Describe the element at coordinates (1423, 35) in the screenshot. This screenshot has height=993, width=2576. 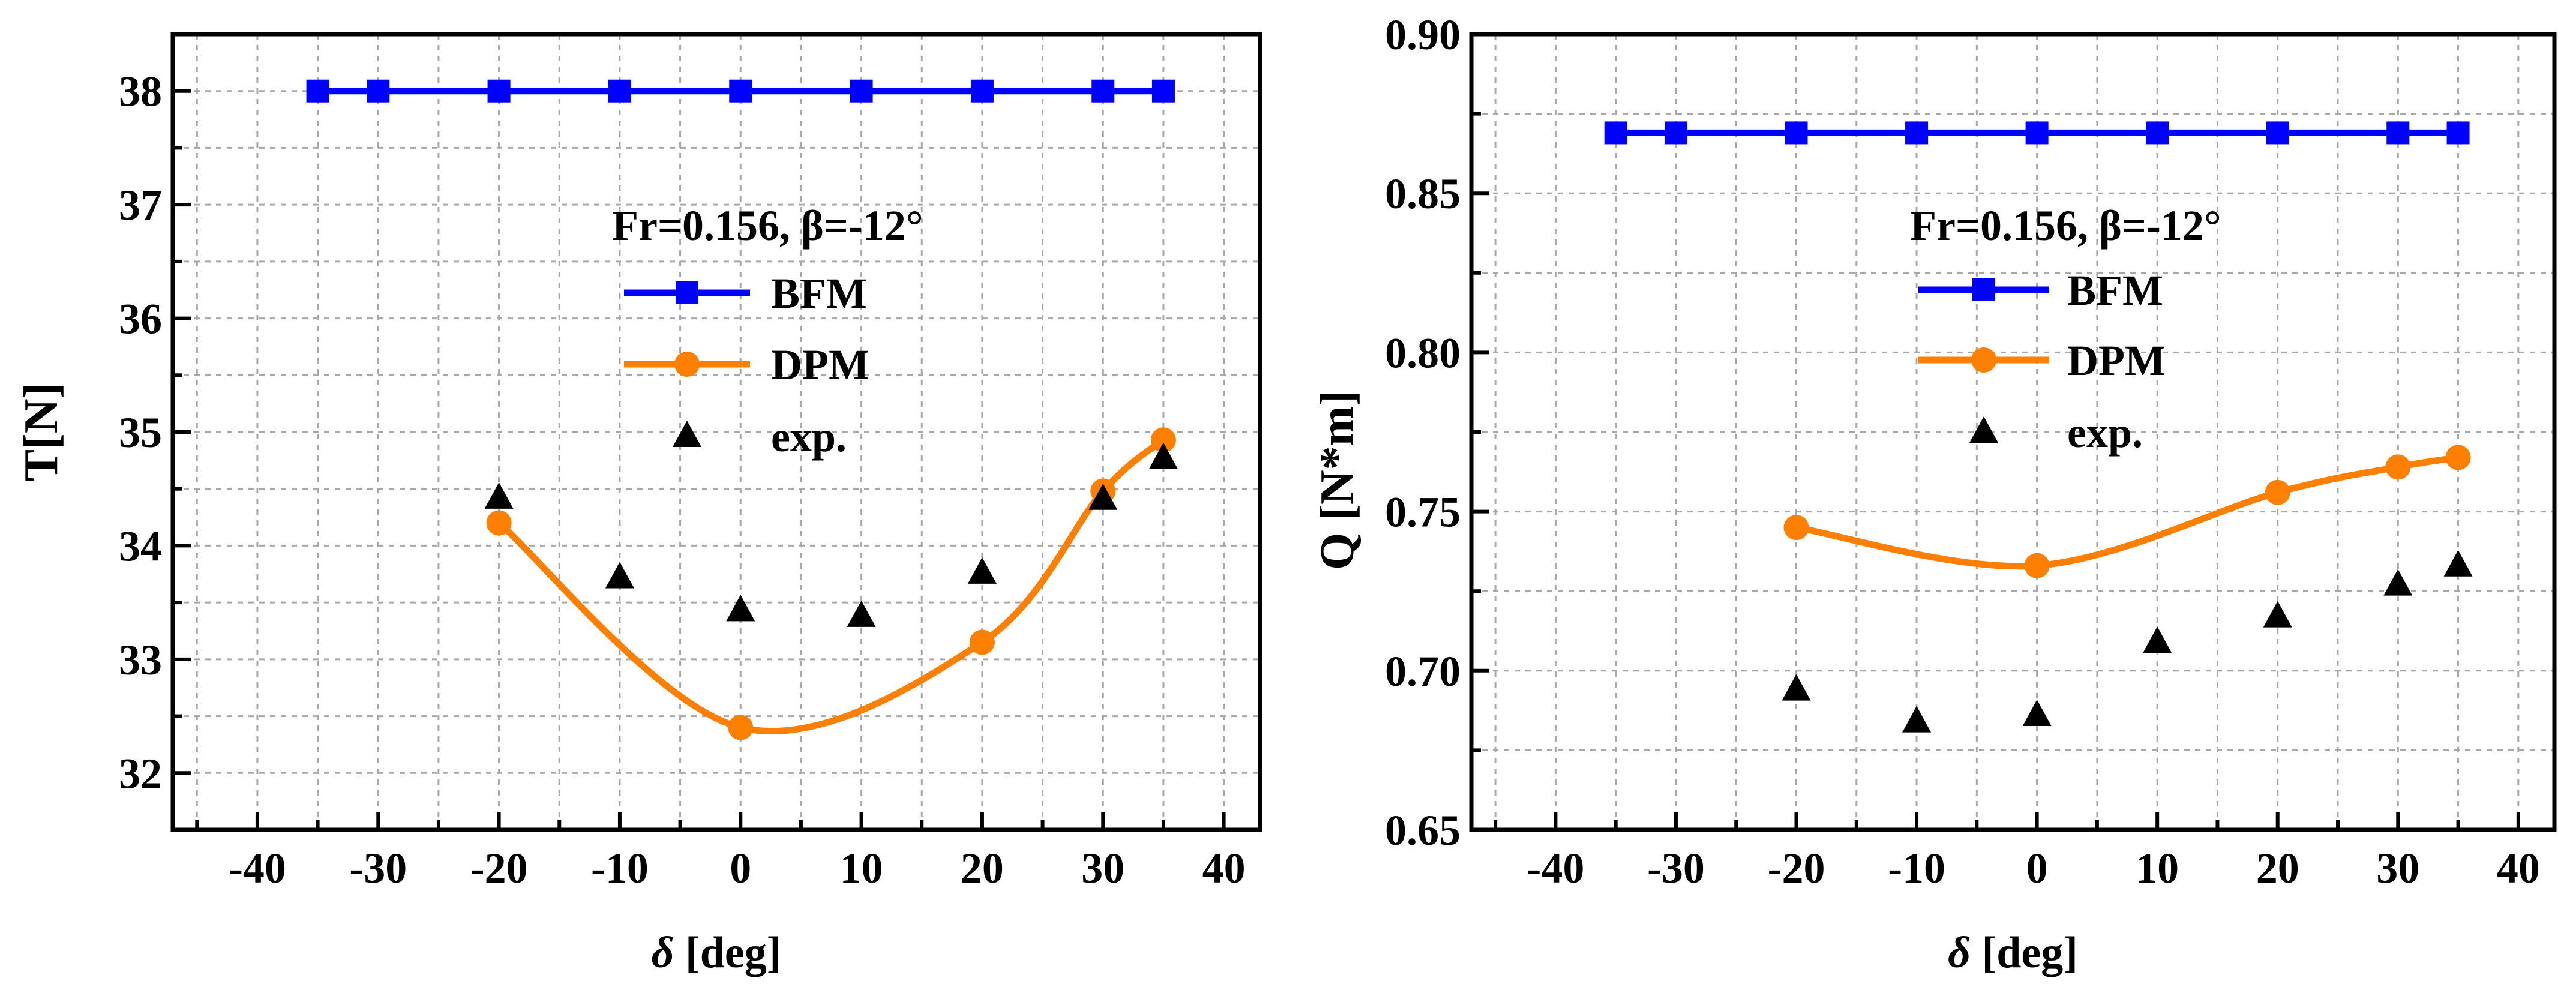
I see `y-tick-label: 0.90` at that location.